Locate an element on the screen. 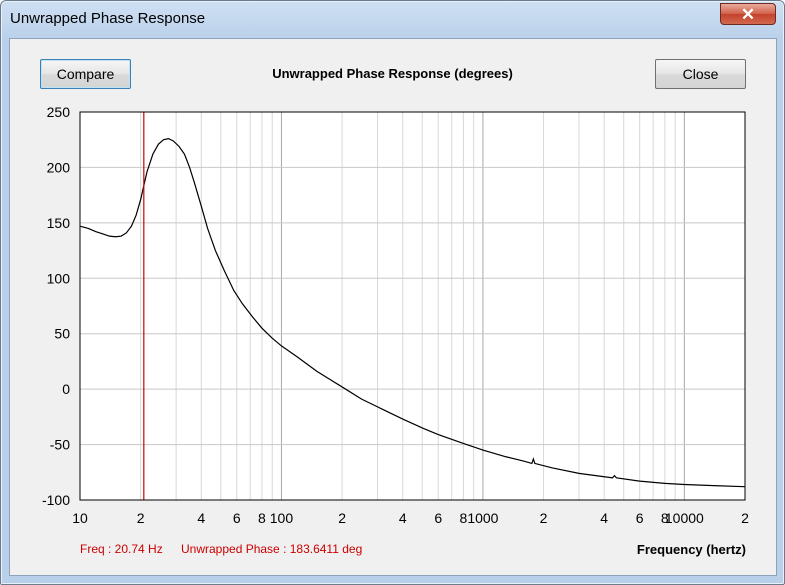 This screenshot has width=785, height=585. x-tick-label: 100 is located at coordinates (282, 518).